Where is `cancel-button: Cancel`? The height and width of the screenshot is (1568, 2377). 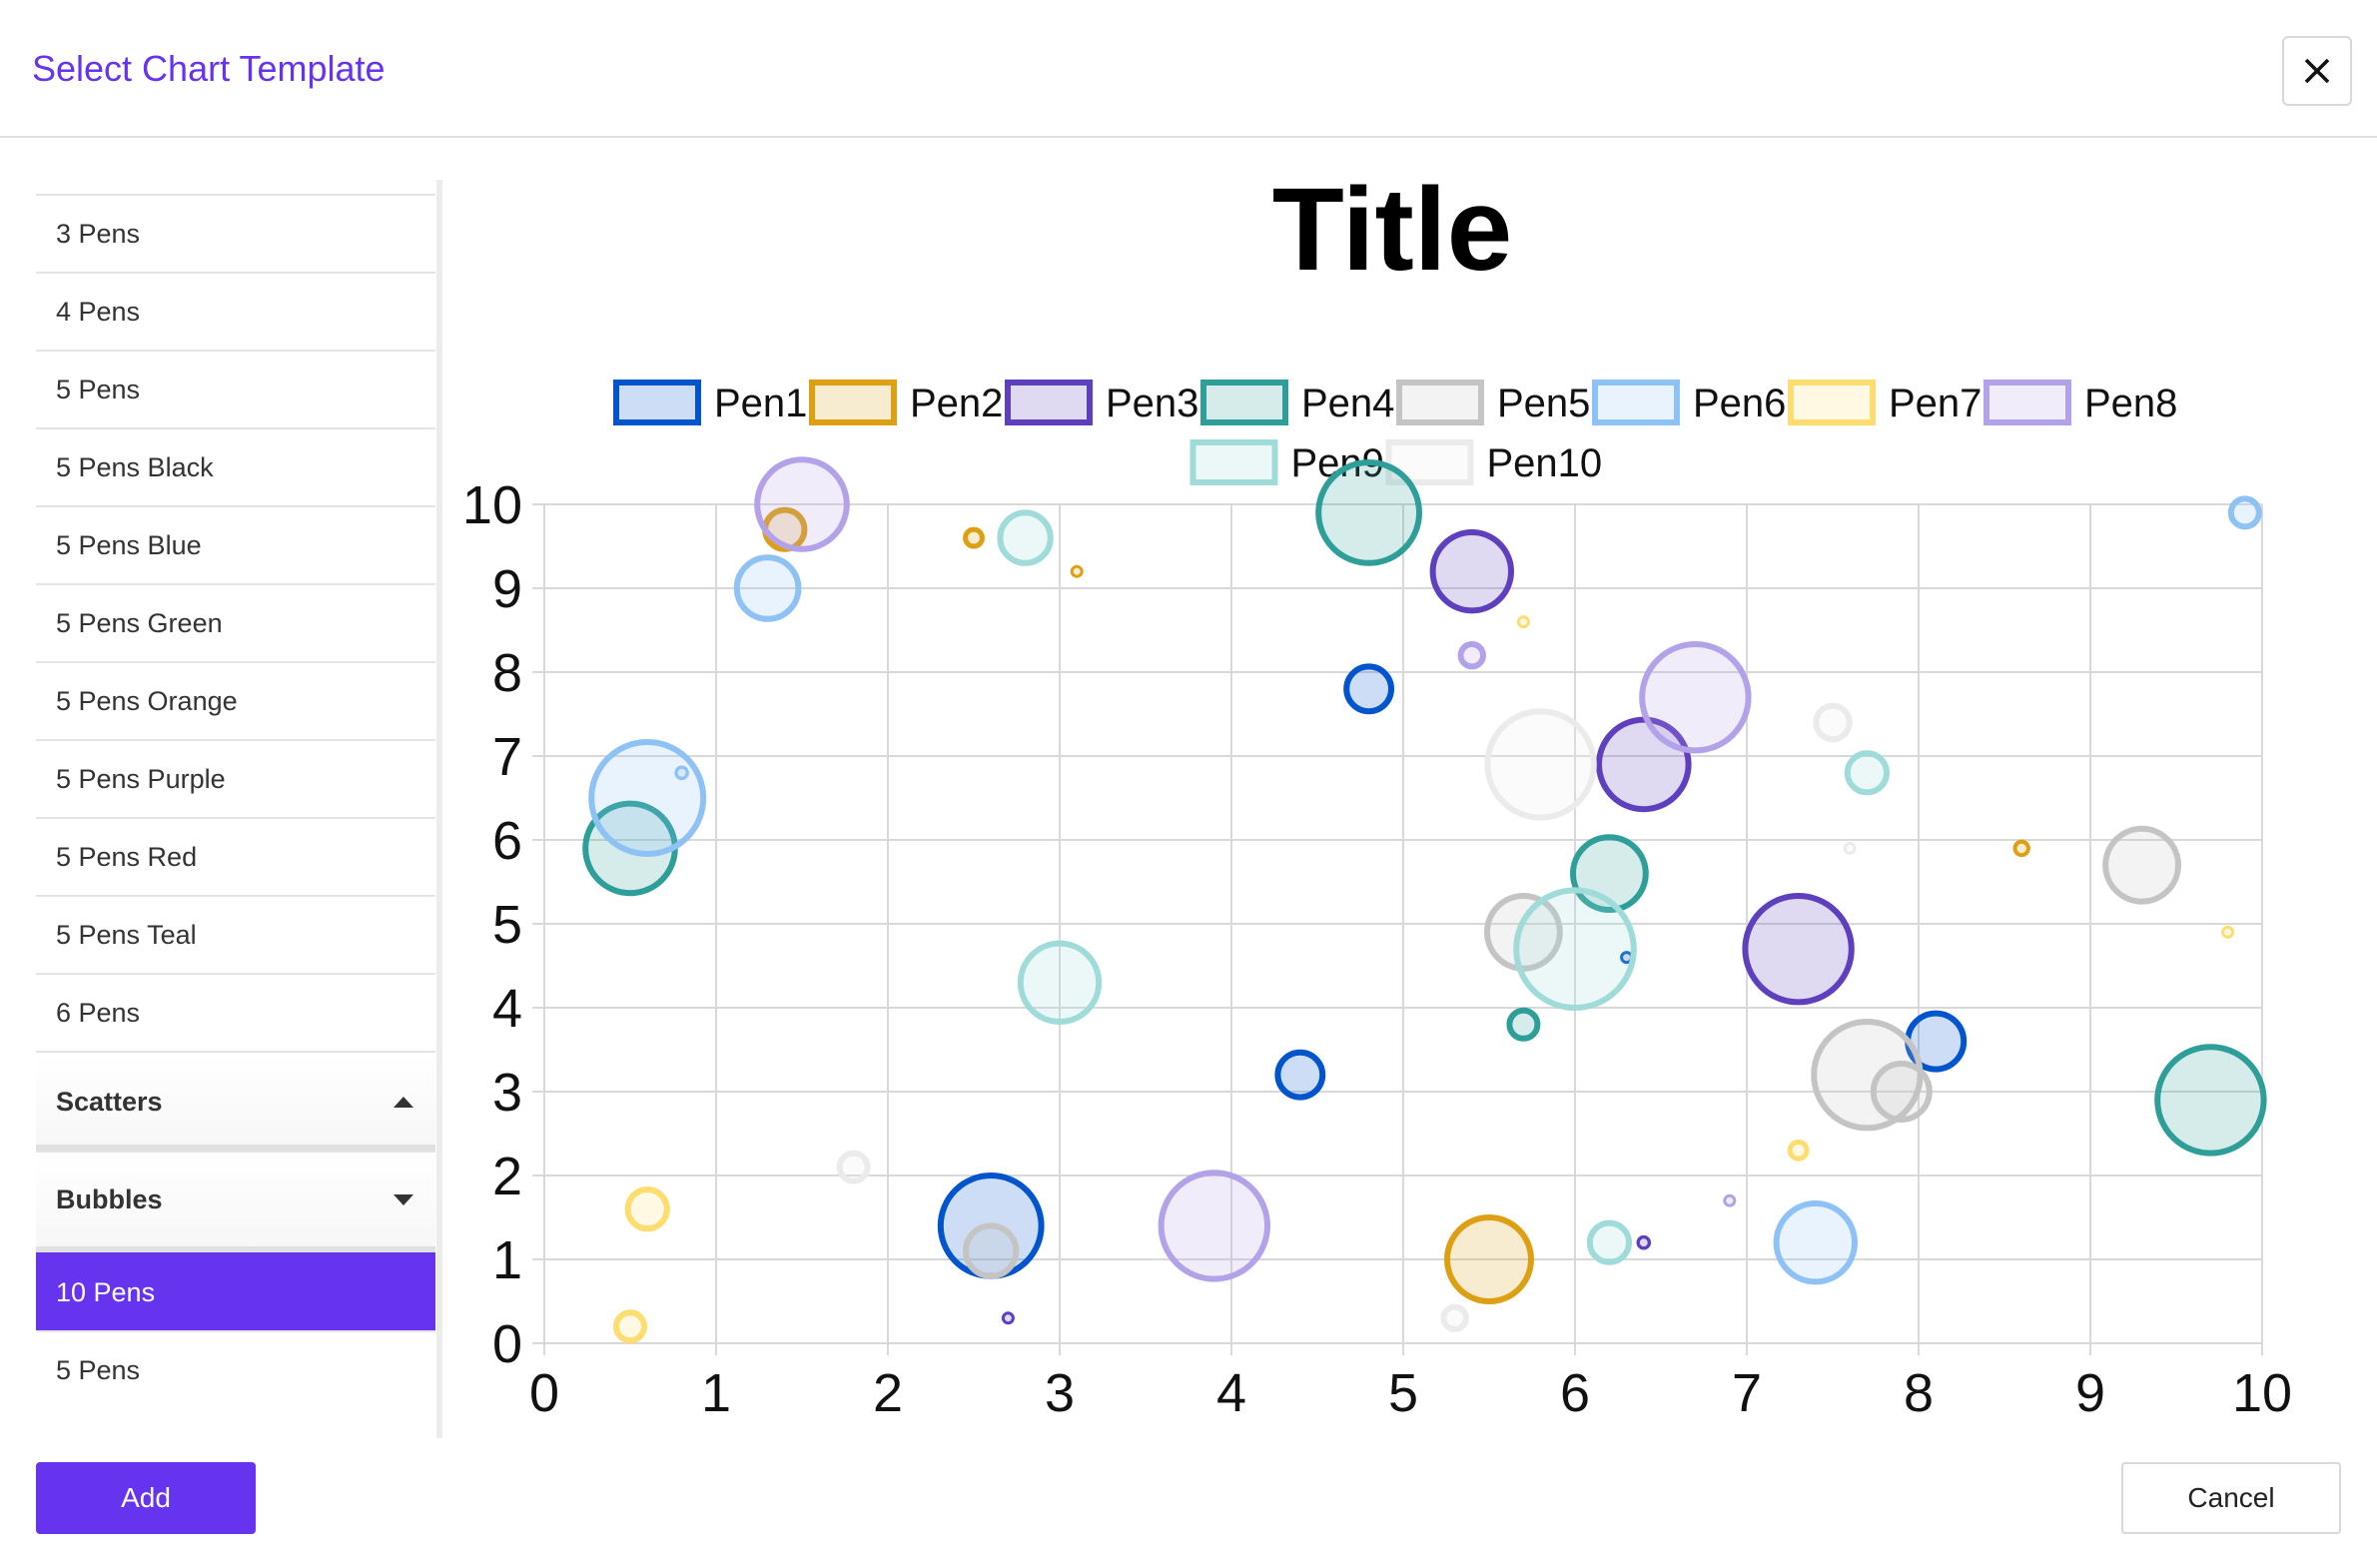 cancel-button: Cancel is located at coordinates (2231, 1498).